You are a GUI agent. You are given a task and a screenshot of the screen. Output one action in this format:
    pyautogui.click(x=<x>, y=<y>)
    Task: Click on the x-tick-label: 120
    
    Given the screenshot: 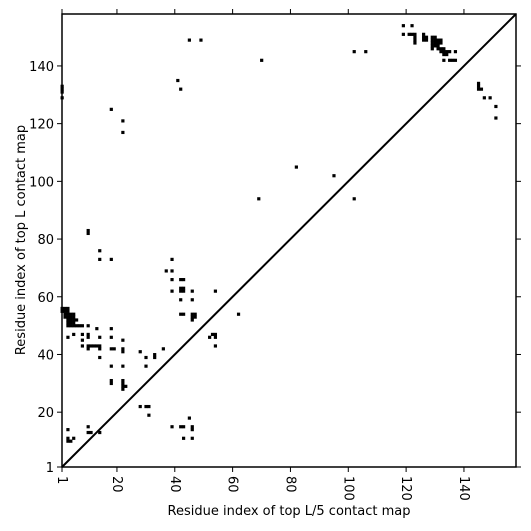 What is the action you would take?
    pyautogui.click(x=405, y=488)
    